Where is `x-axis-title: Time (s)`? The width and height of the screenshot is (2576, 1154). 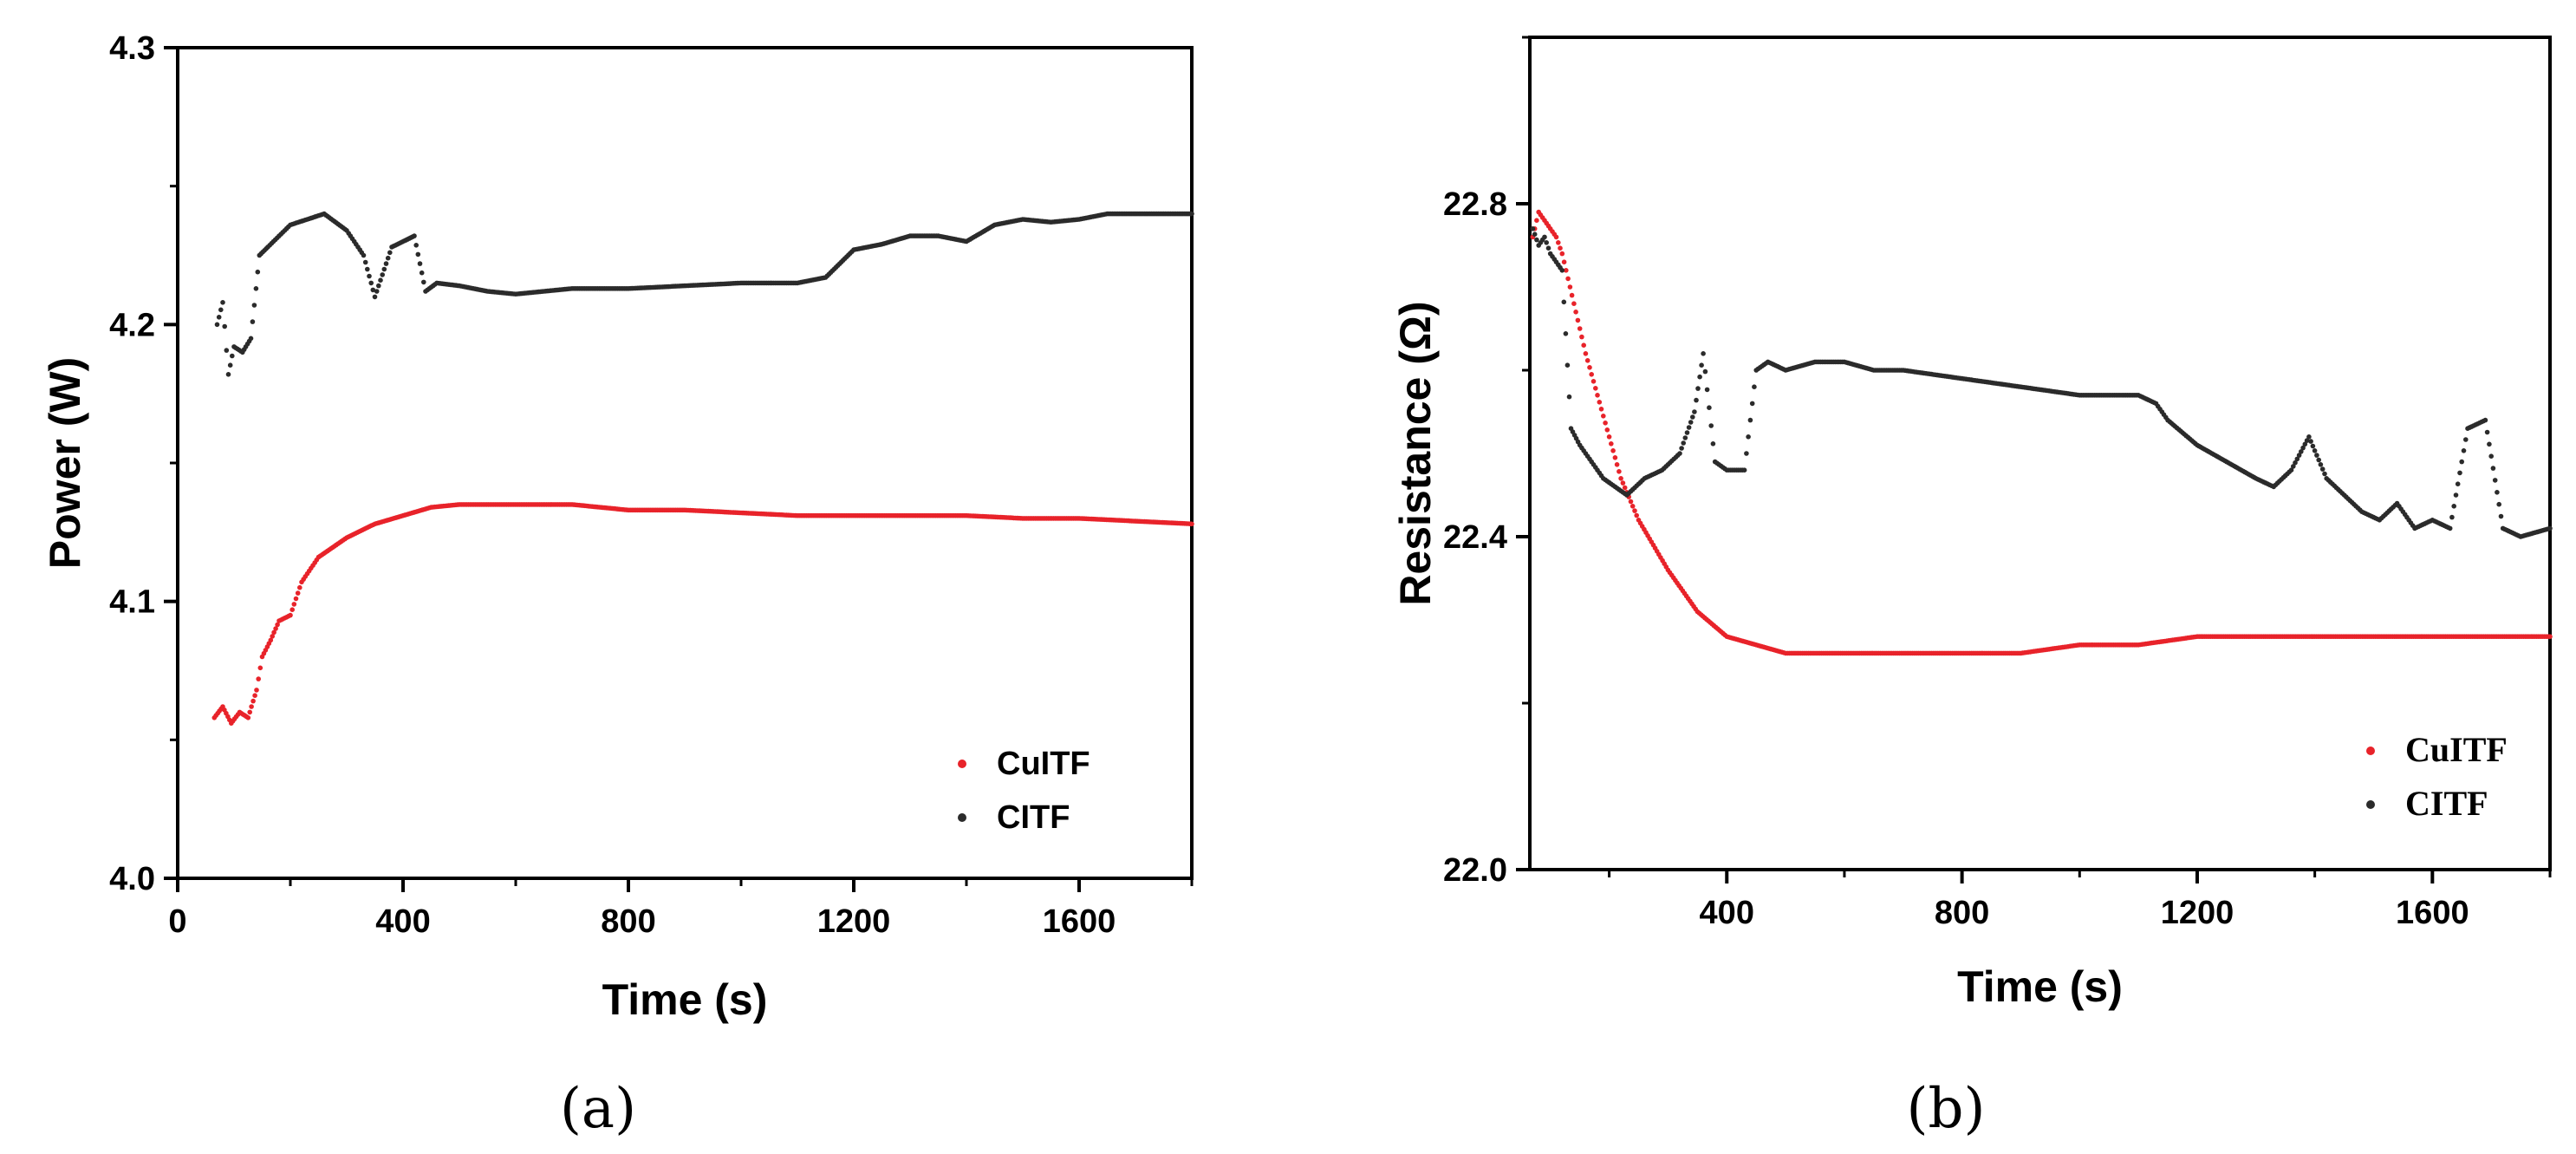 x-axis-title: Time (s) is located at coordinates (2040, 986).